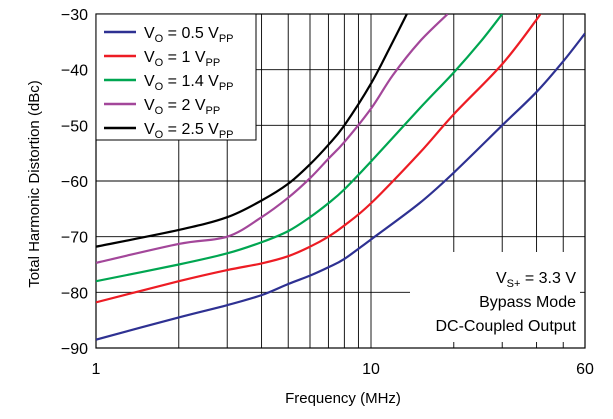 This screenshot has width=613, height=419. Describe the element at coordinates (371, 369) in the screenshot. I see `x-tick-label: 10` at that location.